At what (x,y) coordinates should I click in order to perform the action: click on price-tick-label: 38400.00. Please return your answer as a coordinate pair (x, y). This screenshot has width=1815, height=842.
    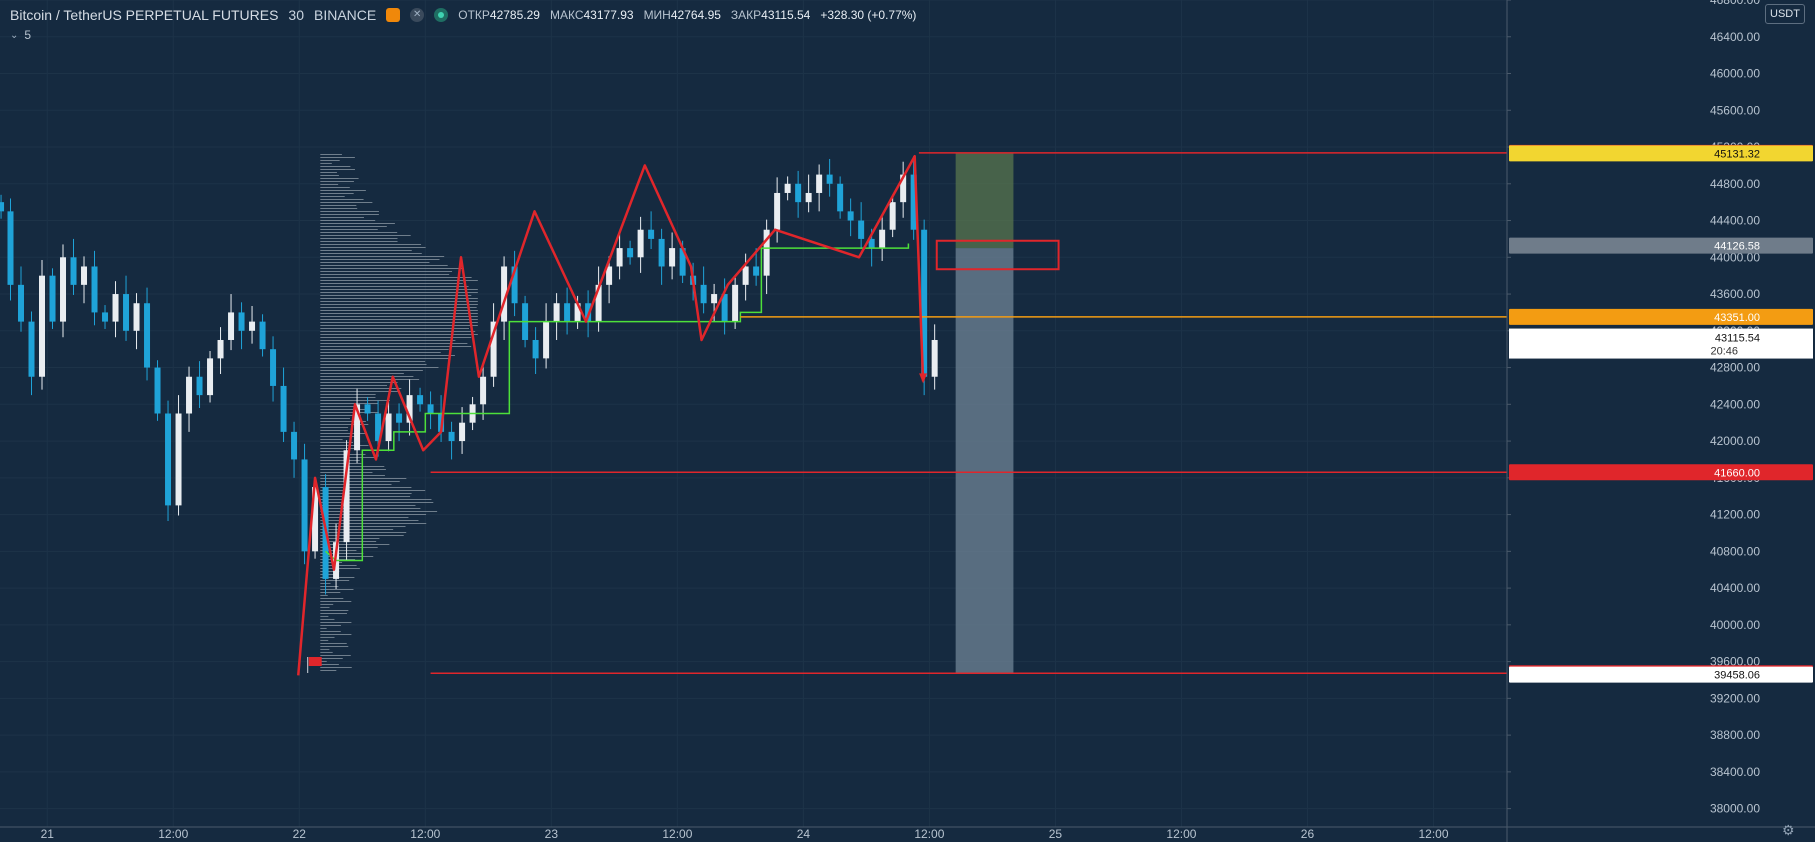
    Looking at the image, I should click on (1735, 772).